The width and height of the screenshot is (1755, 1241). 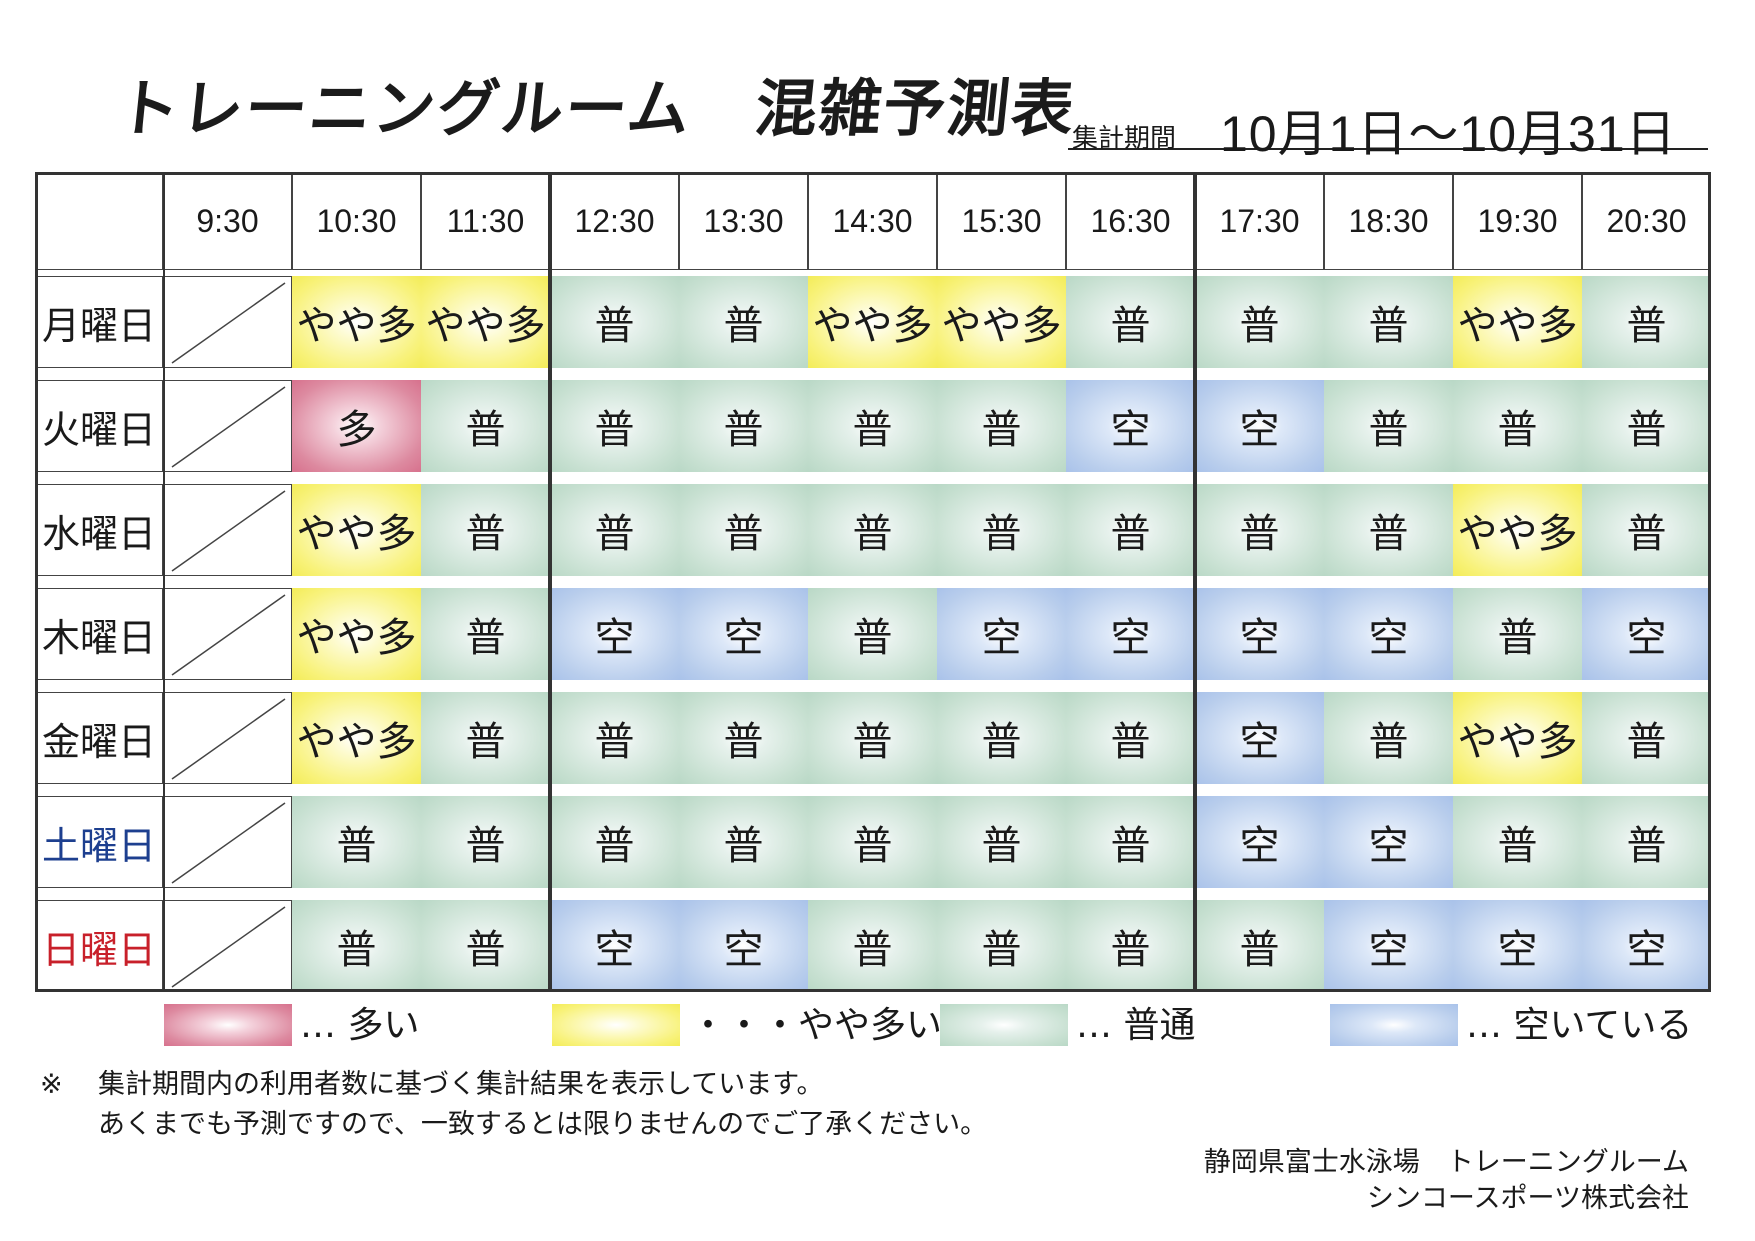 What do you see at coordinates (360, 1025) in the screenshot?
I see `legend-label: … 多い` at bounding box center [360, 1025].